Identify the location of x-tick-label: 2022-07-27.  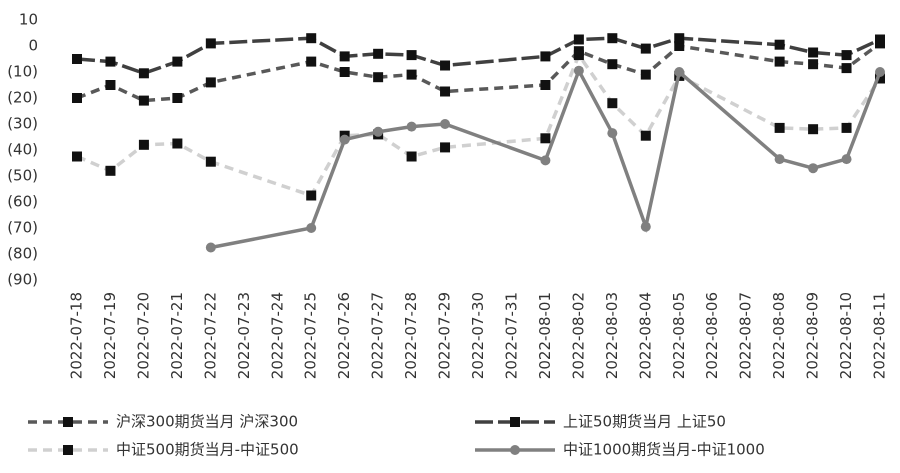
(378, 335).